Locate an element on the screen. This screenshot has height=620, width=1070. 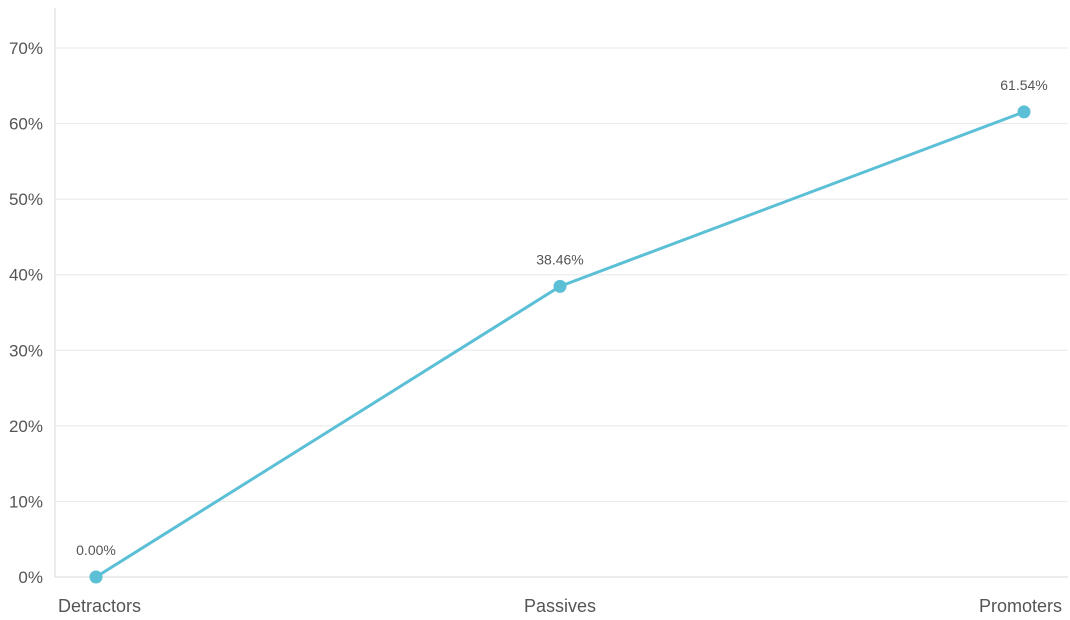
y-tick-label: 10% is located at coordinates (26, 501).